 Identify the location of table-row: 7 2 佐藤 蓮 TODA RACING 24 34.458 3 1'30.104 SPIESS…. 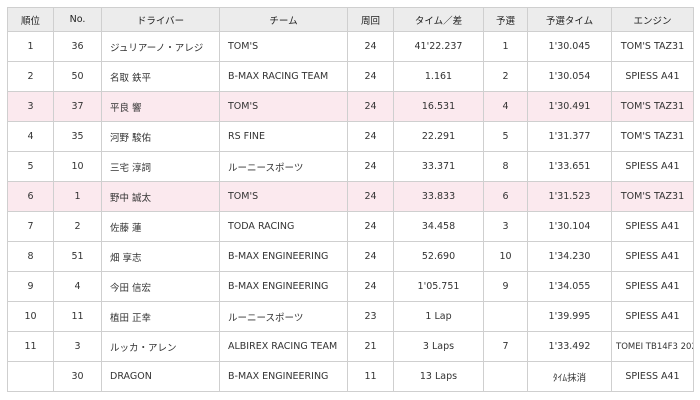
(350, 226).